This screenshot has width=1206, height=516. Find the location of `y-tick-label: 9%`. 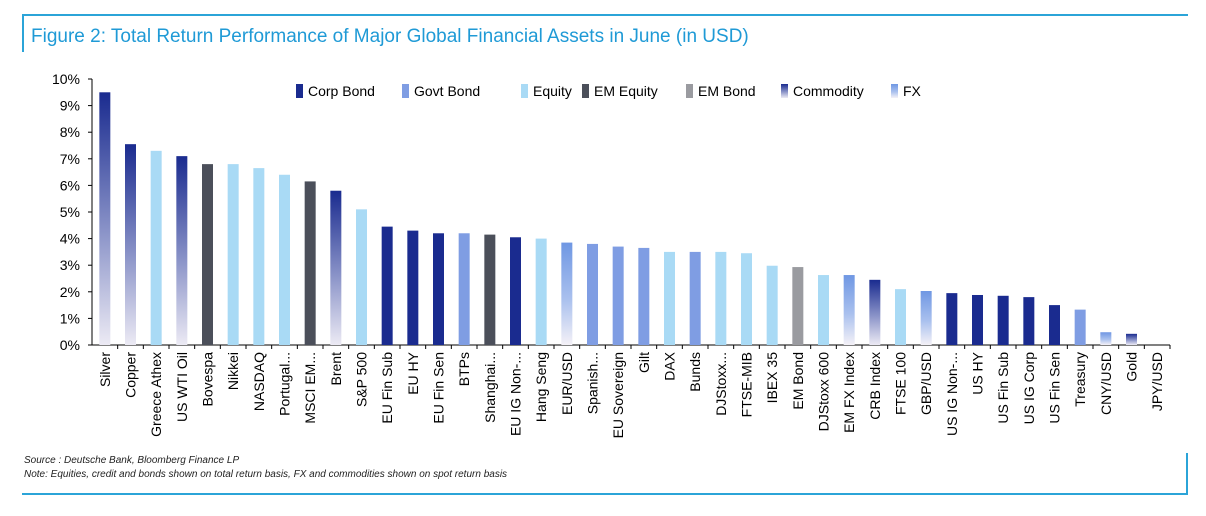

y-tick-label: 9% is located at coordinates (70, 106).